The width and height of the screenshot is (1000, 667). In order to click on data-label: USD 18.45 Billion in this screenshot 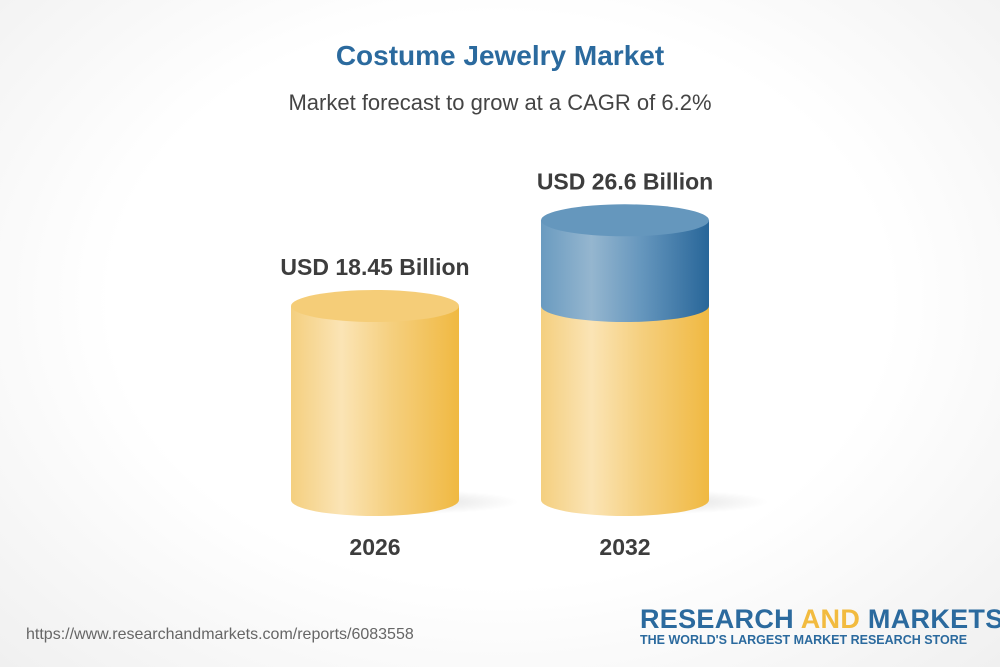, I will do `click(374, 267)`.